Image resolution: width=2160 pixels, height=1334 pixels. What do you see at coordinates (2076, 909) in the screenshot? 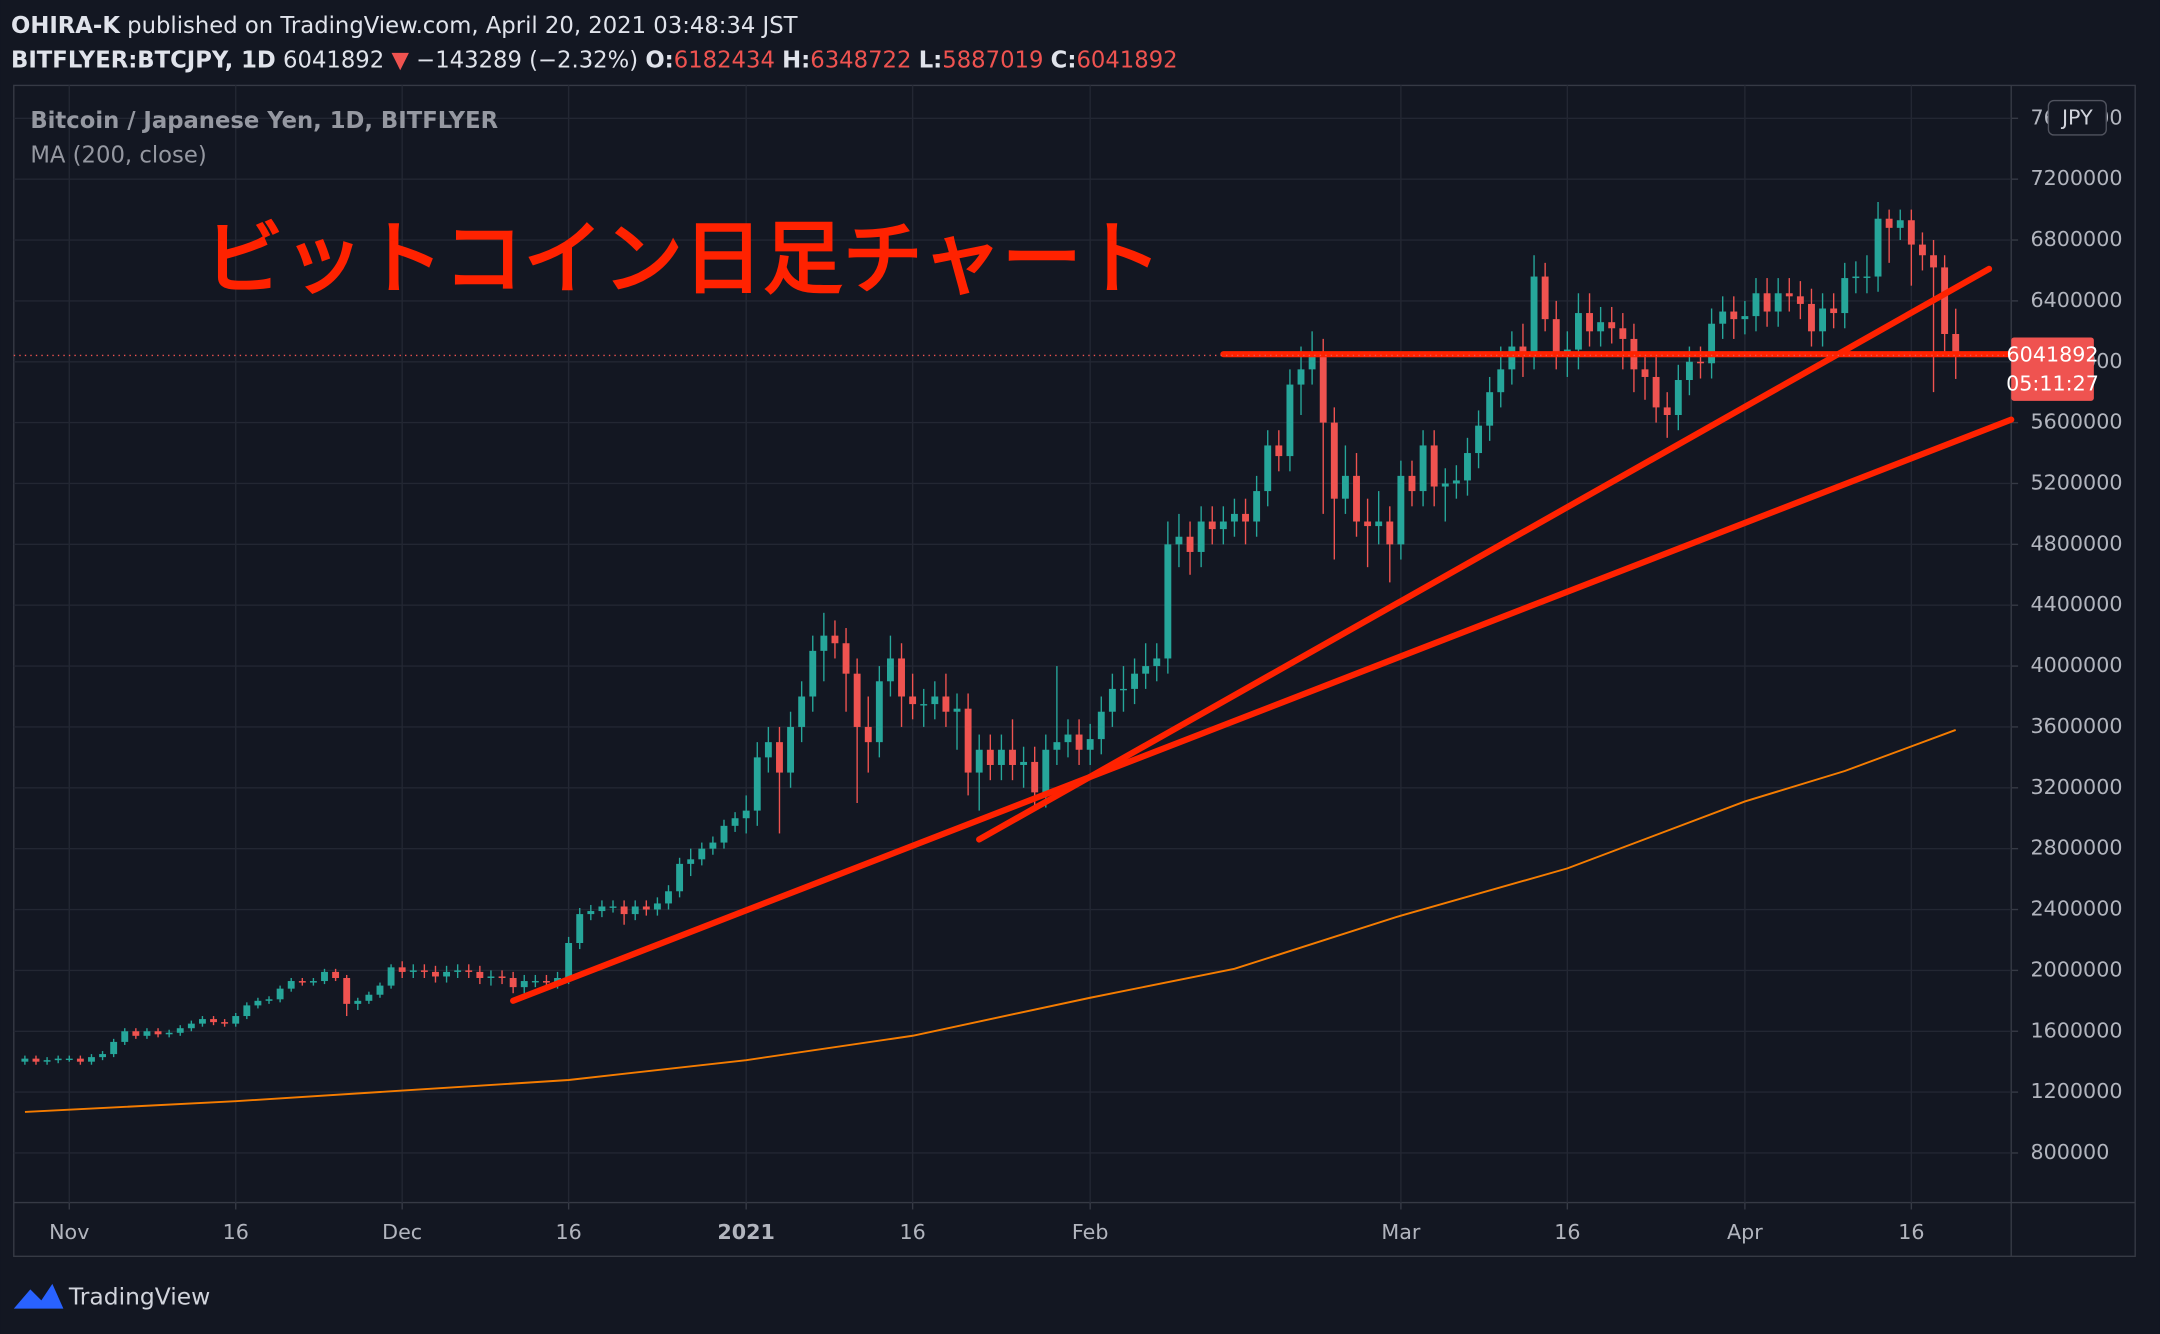
I see `y-tick-label: 2400000` at bounding box center [2076, 909].